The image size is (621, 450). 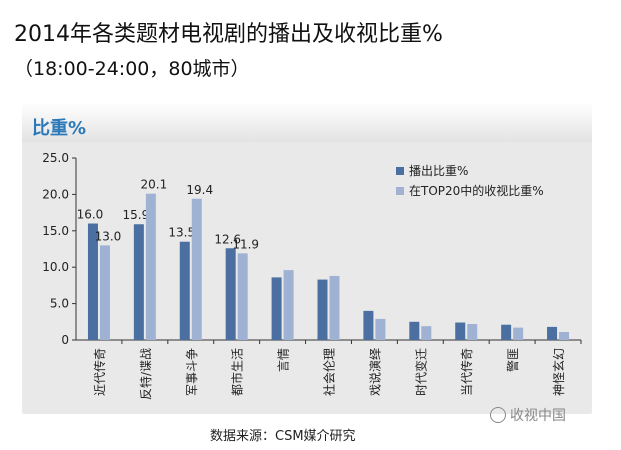 What do you see at coordinates (466, 372) in the screenshot?
I see `x-tick-label: 当代传奇` at bounding box center [466, 372].